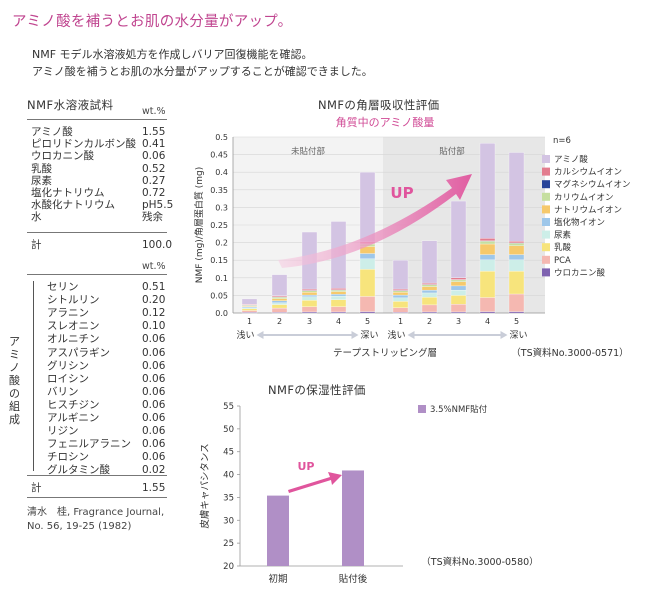 Image resolution: width=670 pixels, height=605 pixels. What do you see at coordinates (158, 205) in the screenshot?
I see `row-value: pH5.5` at bounding box center [158, 205].